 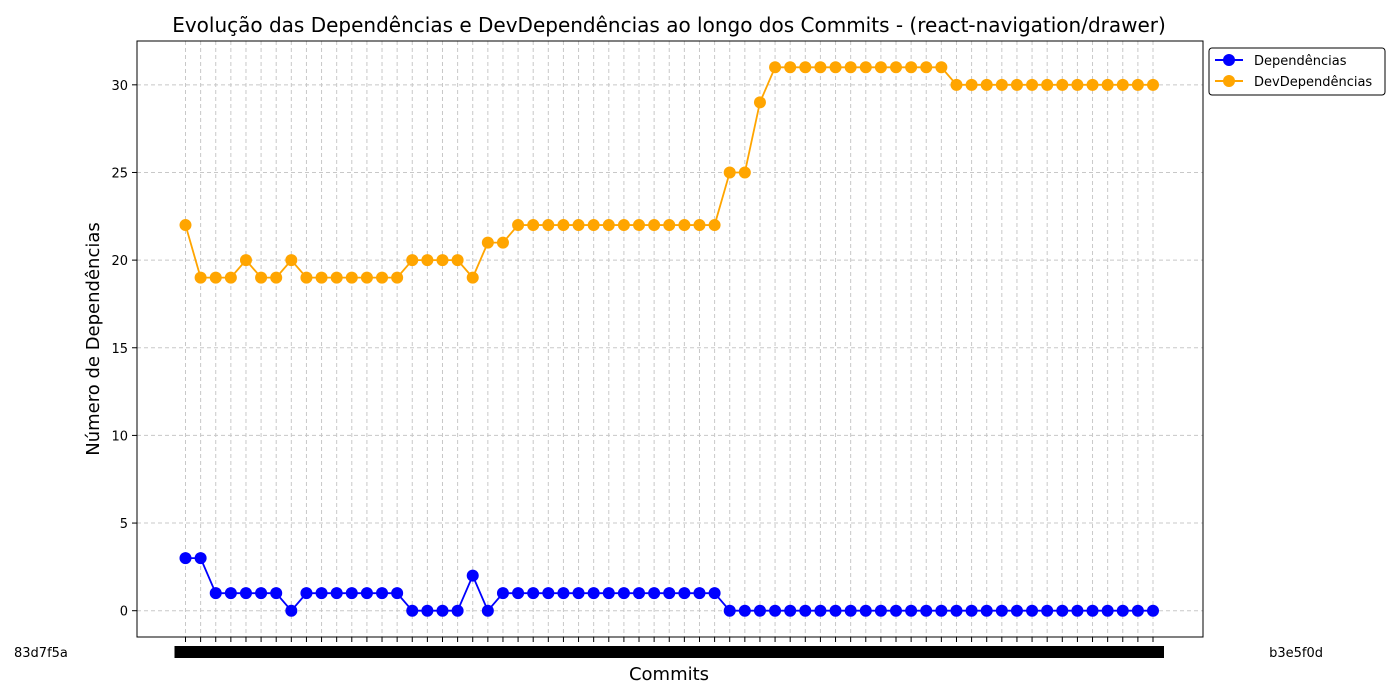 I want to click on legend-marker-devdependencias, so click(x=1229, y=81).